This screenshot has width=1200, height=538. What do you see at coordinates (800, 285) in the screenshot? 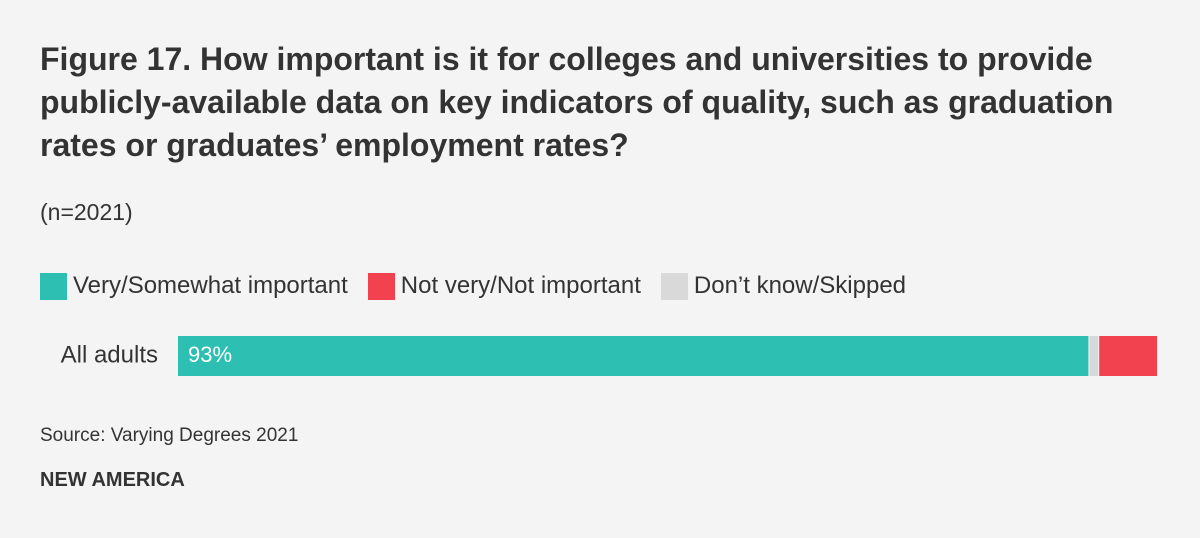
I see `legend-label: Don’t know/Skipped` at bounding box center [800, 285].